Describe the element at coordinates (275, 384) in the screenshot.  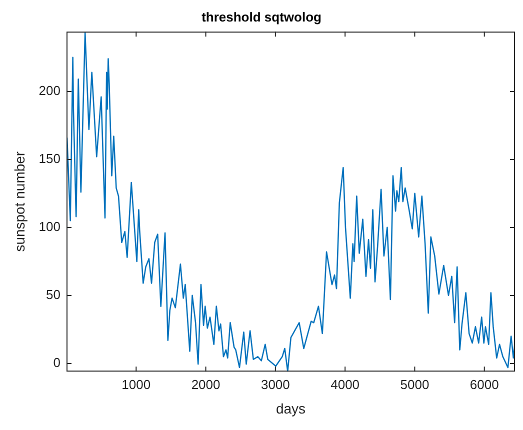
I see `x-tick-label: 3000` at that location.